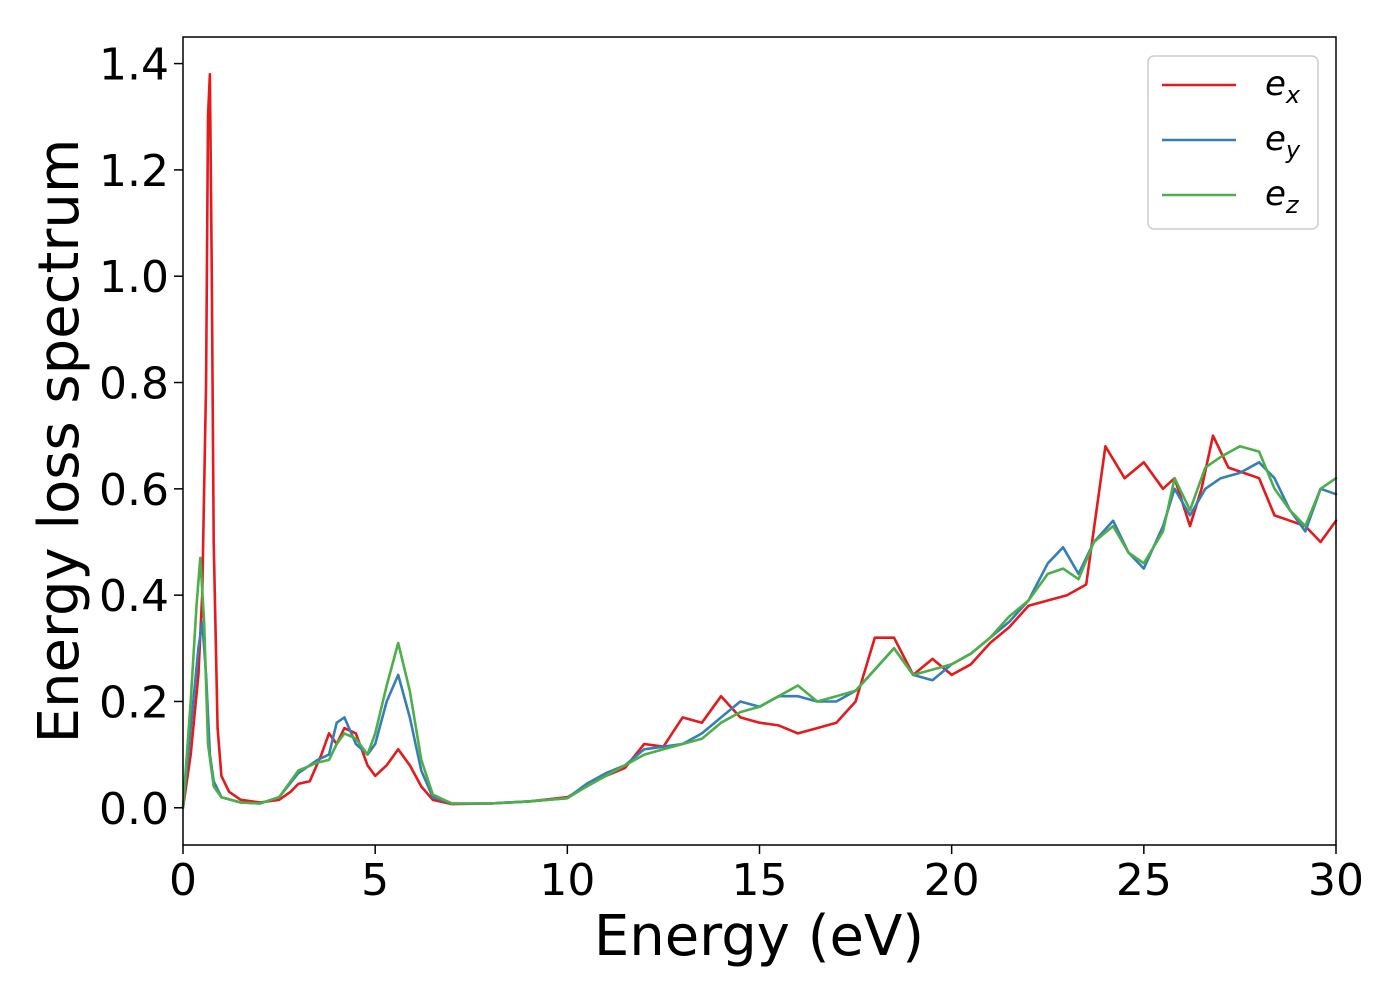 This screenshot has height=1000, width=1400. What do you see at coordinates (134, 171) in the screenshot?
I see `y-tick-label: 1.2` at bounding box center [134, 171].